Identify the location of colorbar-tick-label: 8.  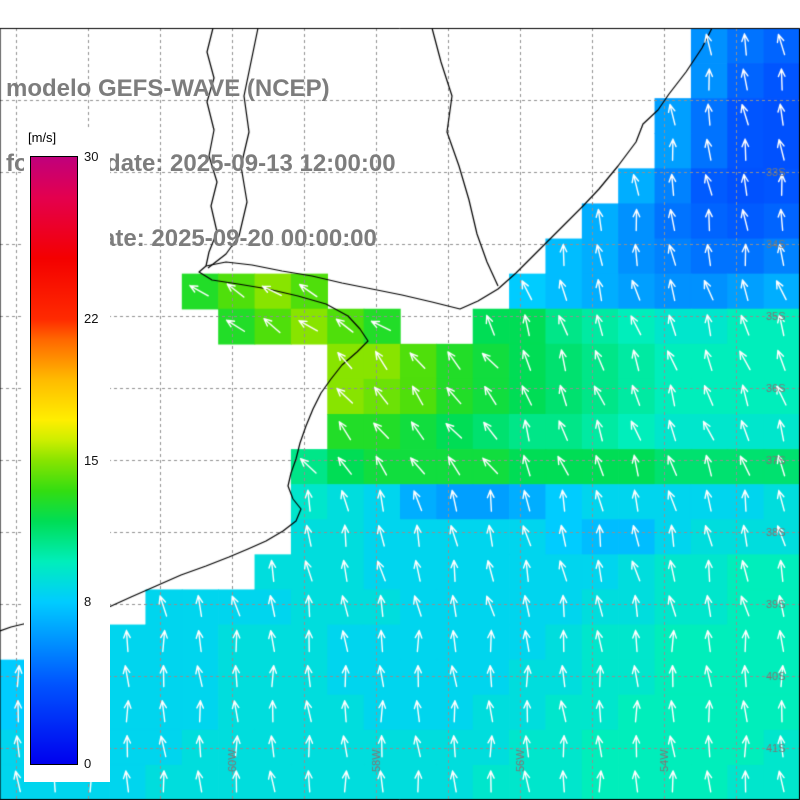
(88, 602).